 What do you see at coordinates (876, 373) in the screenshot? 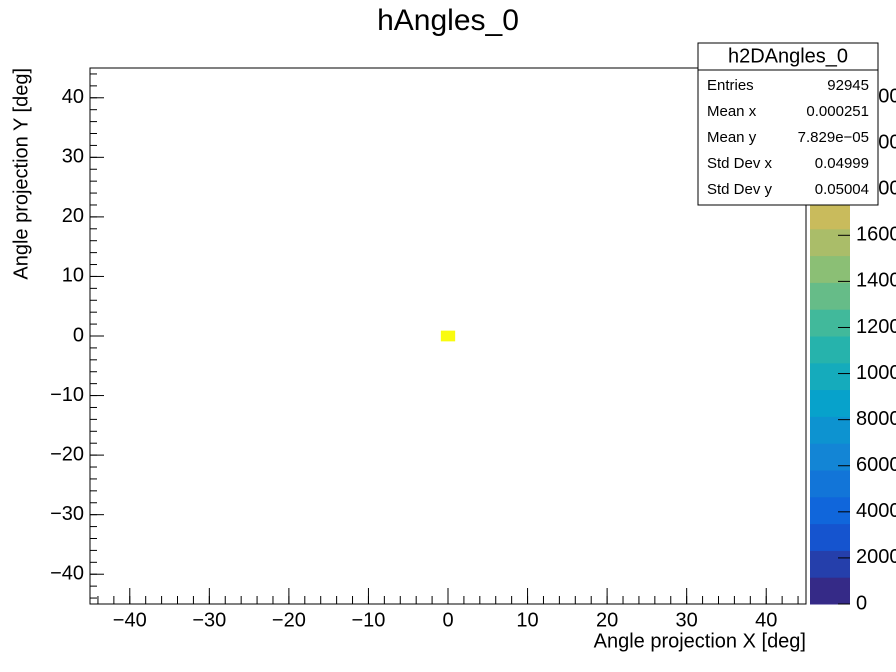
I see `colorbar-tick-label: 10000` at bounding box center [876, 373].